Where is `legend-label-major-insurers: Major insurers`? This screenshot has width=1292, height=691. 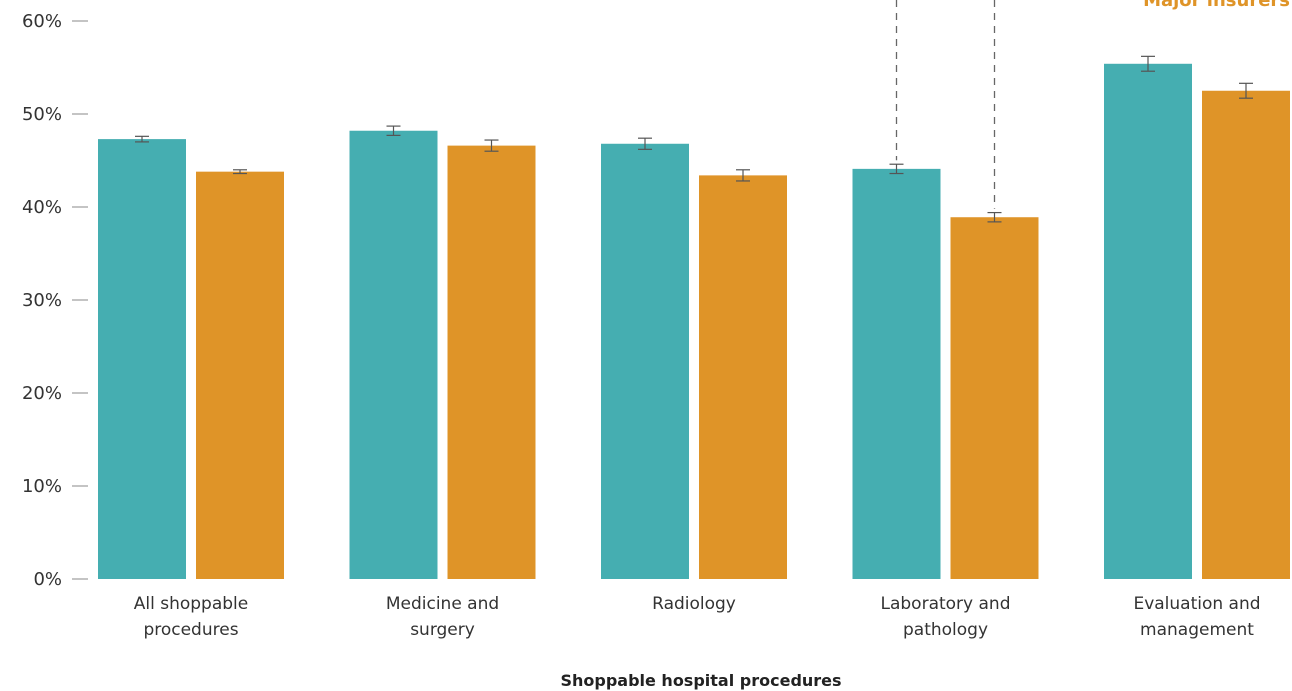 legend-label-major-insurers: Major insurers is located at coordinates (1216, 5).